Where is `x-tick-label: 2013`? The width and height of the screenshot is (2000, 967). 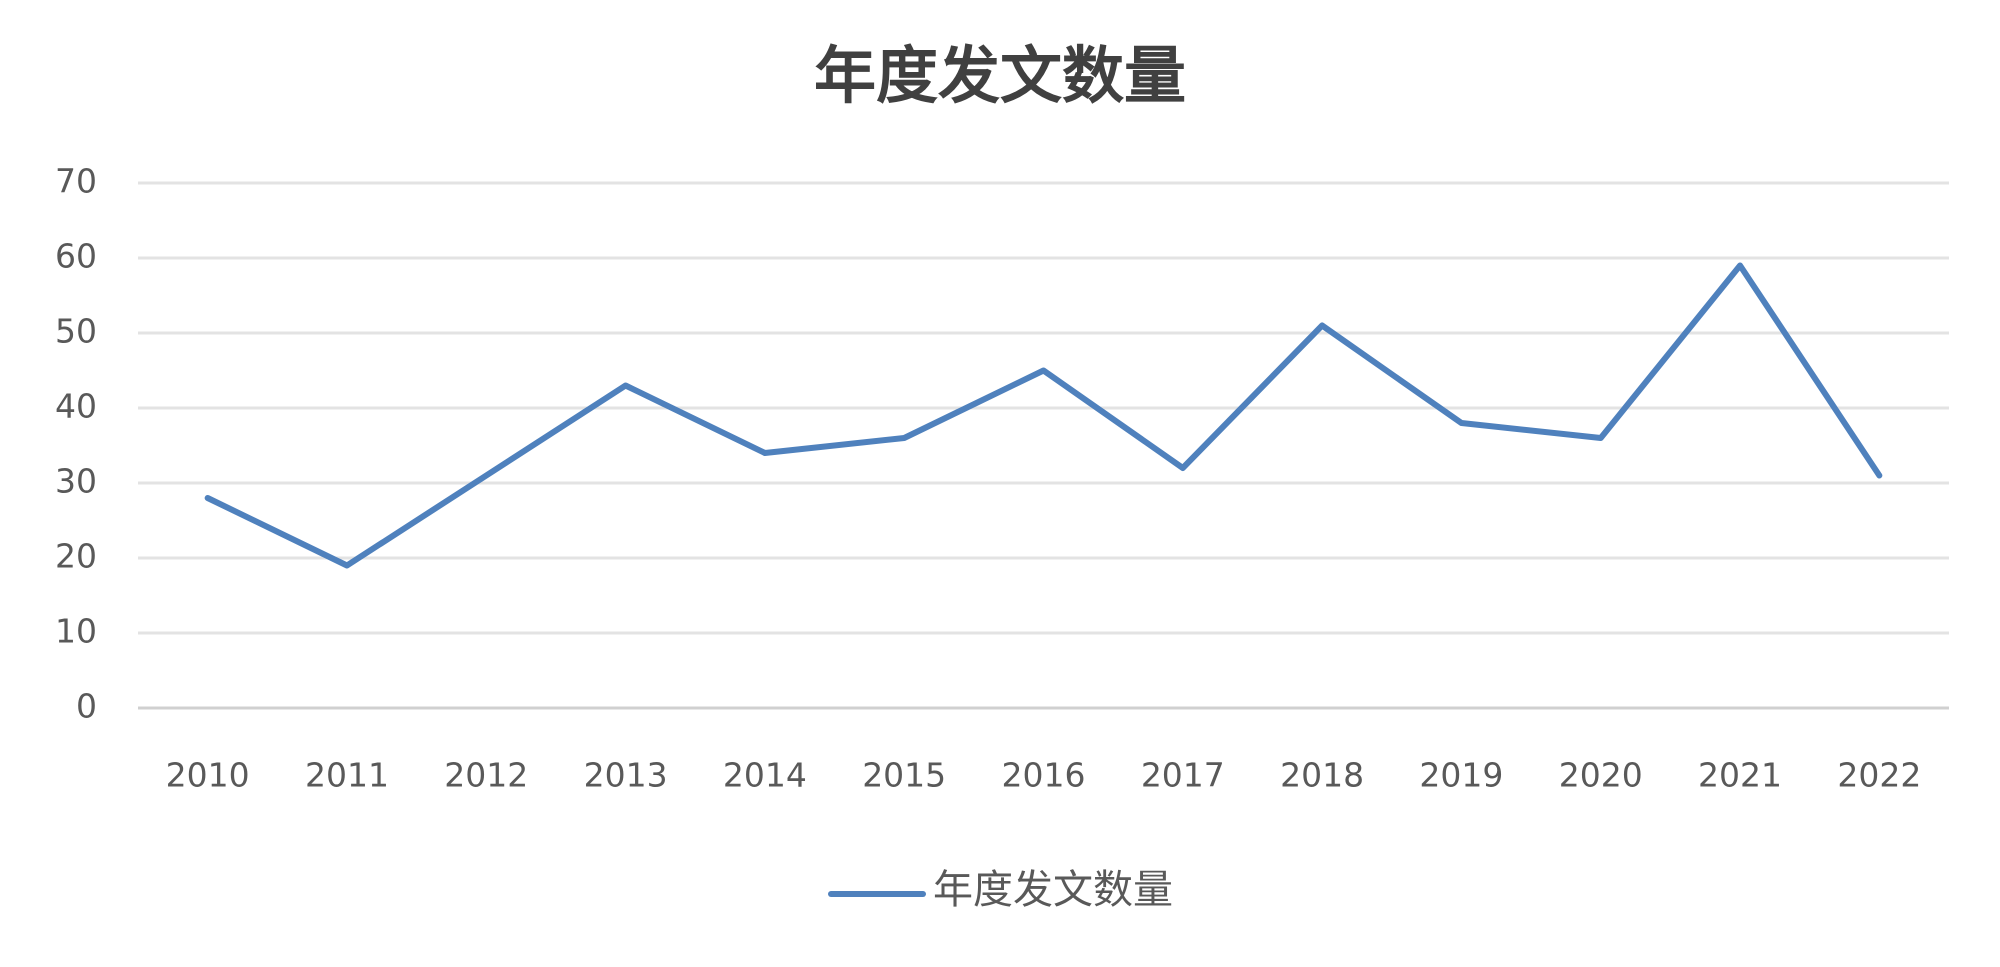
x-tick-label: 2013 is located at coordinates (626, 775).